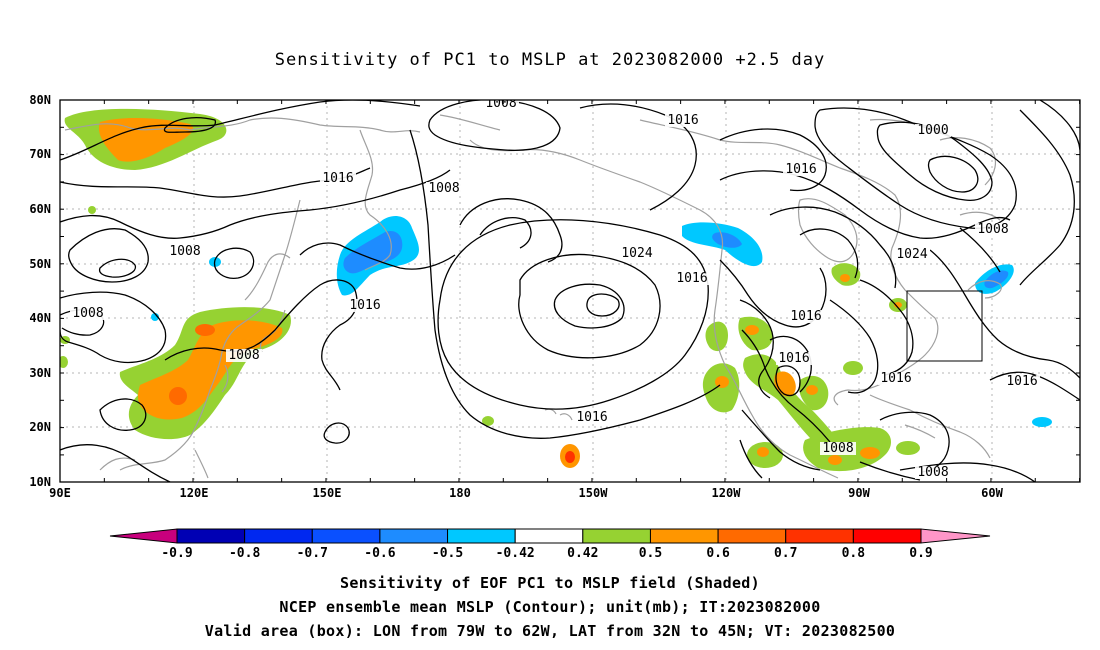 This screenshot has width=1100, height=650. What do you see at coordinates (859, 493) in the screenshot?
I see `lon-tick-label: 90W` at bounding box center [859, 493].